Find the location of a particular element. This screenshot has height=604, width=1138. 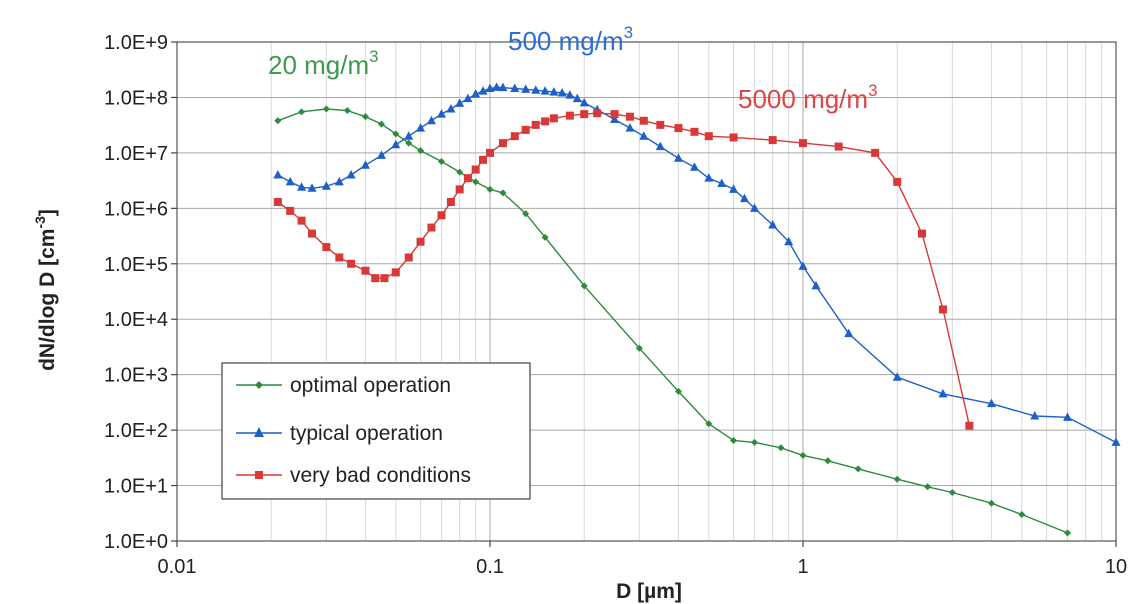

y-tick-label: 1.0E+9 is located at coordinates (136, 43).